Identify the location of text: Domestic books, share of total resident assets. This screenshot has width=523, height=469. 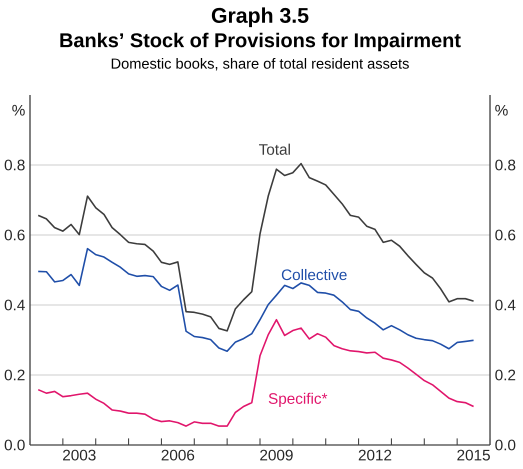
(260, 64).